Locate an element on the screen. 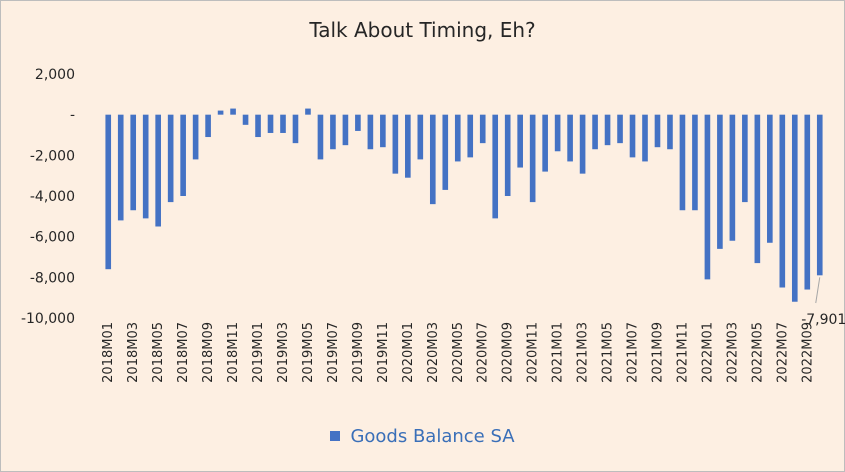  x-tick-label: 2019M07 is located at coordinates (333, 352).